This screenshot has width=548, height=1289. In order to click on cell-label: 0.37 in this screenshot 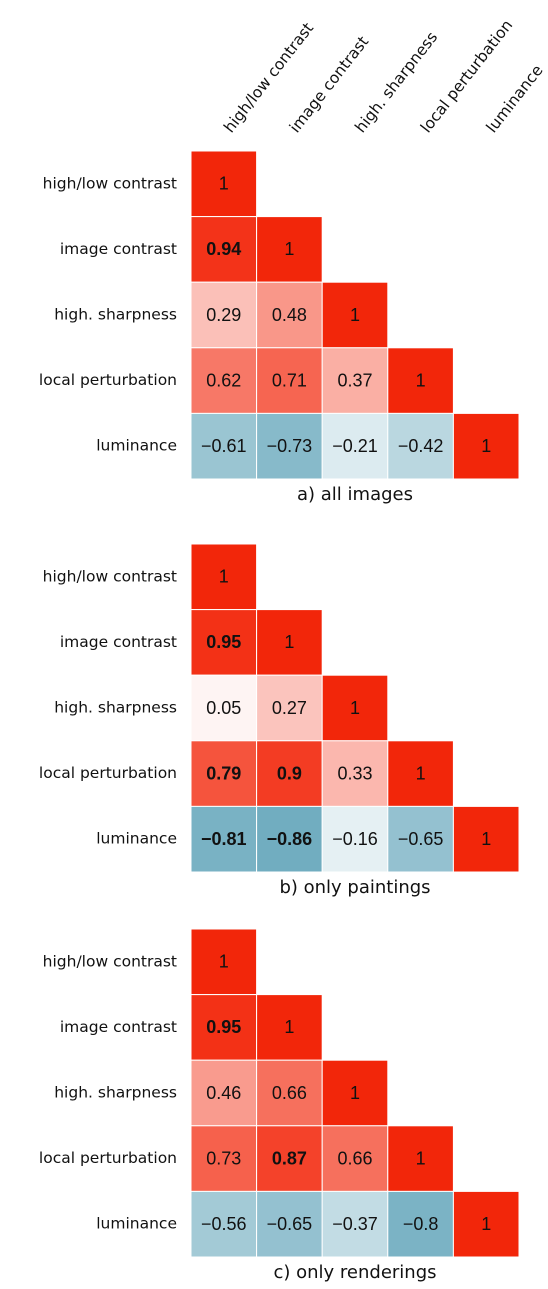, I will do `click(354, 380)`.